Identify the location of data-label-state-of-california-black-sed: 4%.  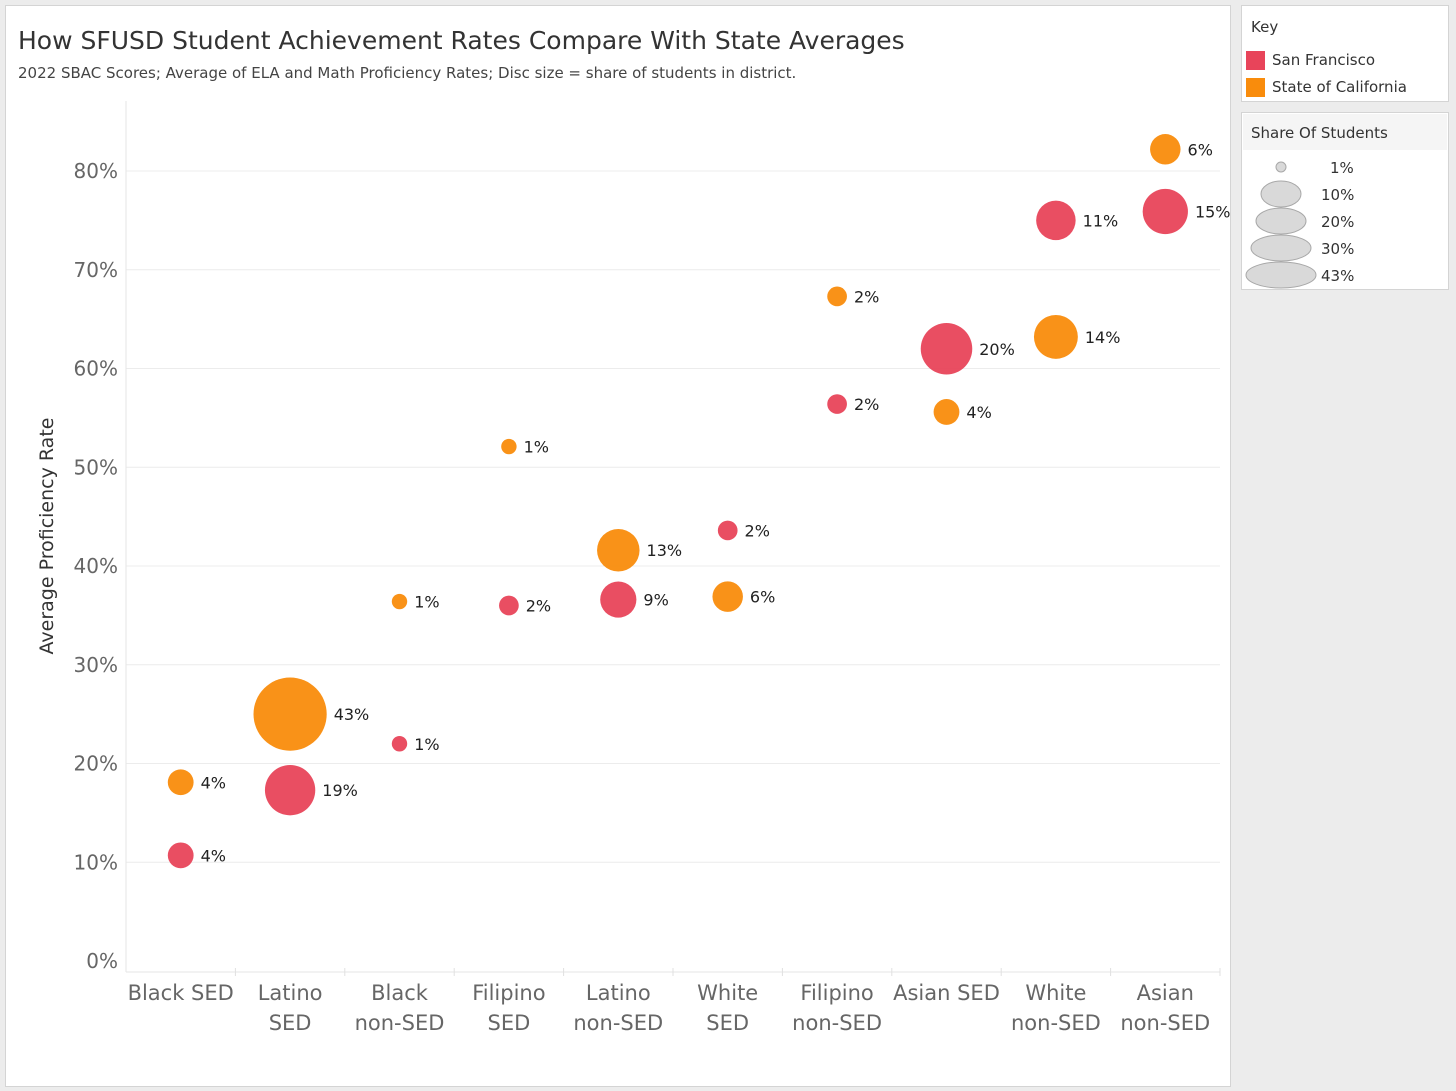
(213, 782).